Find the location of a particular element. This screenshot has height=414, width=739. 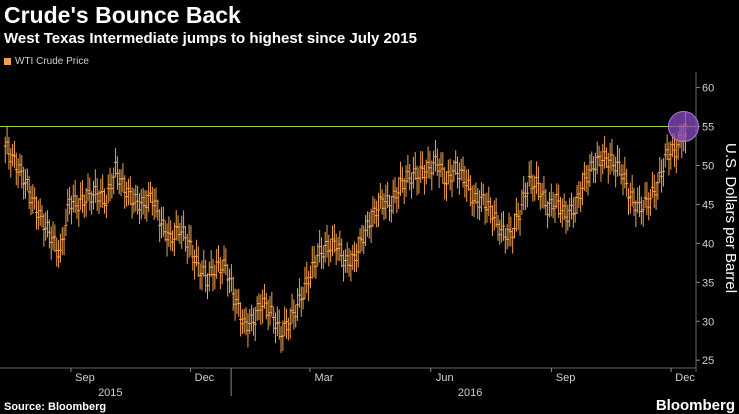

legend-label: WTI Crude Price is located at coordinates (52, 61).